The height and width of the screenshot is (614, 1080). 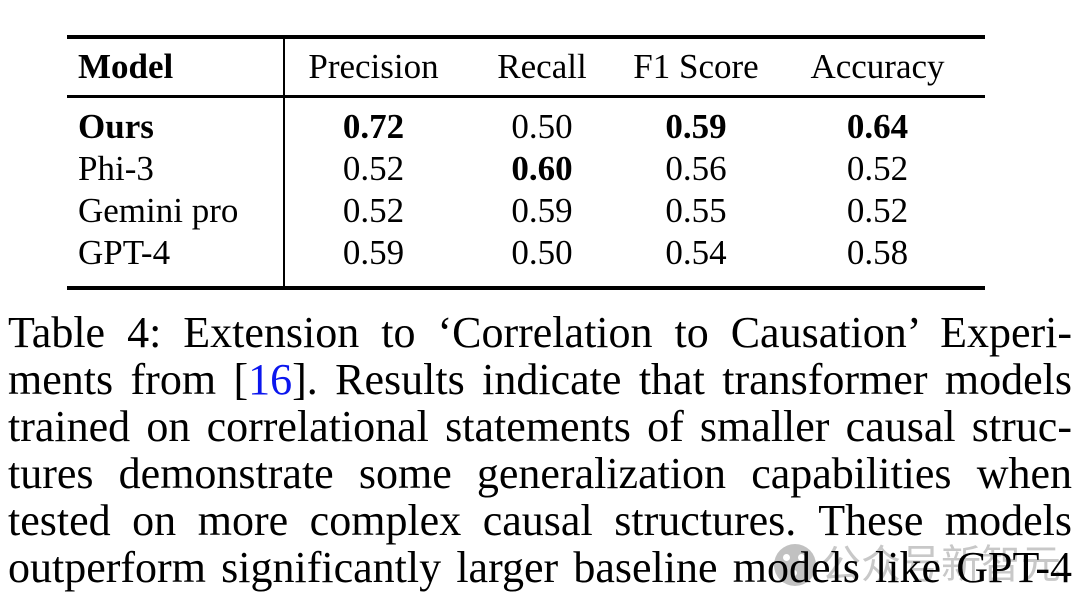 What do you see at coordinates (128, 379) in the screenshot?
I see `caption-text: ments from [` at bounding box center [128, 379].